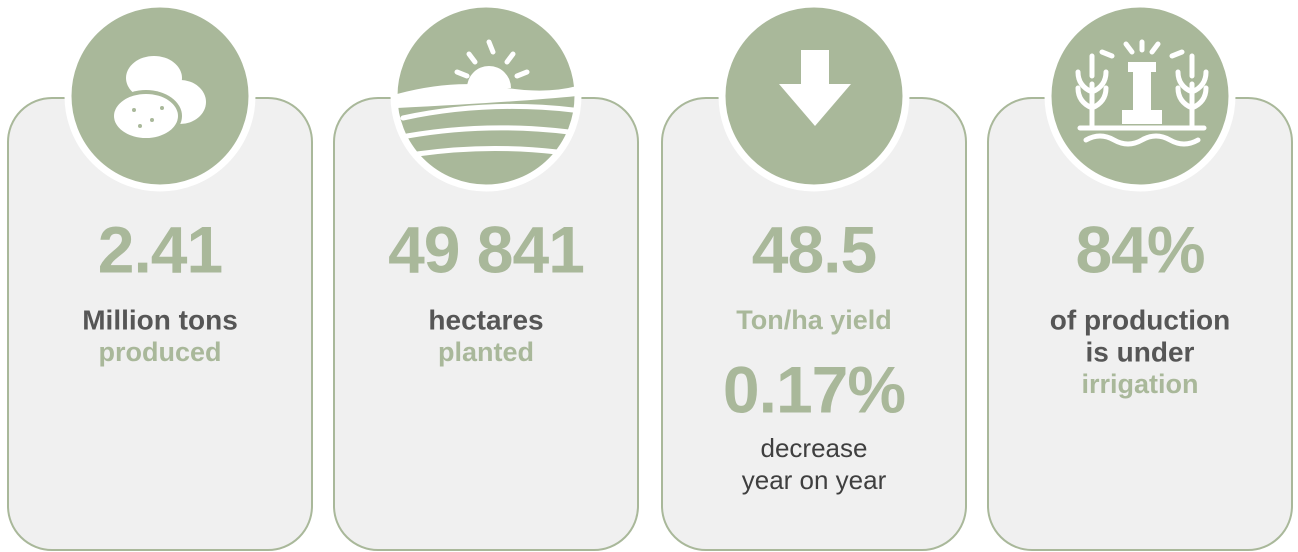 The height and width of the screenshot is (552, 1298). I want to click on stat-label: decrease, so click(814, 448).